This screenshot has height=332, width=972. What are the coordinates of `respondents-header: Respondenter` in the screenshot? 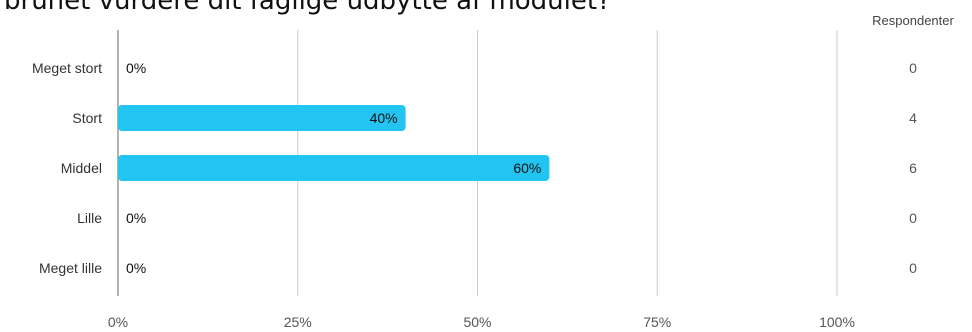 It's located at (913, 20).